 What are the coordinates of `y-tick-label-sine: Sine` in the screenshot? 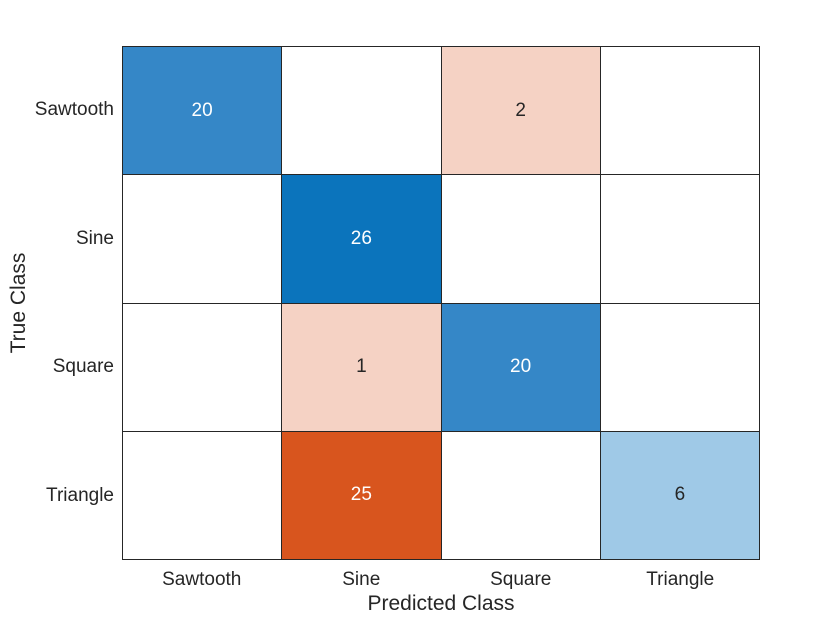 It's located at (94, 238).